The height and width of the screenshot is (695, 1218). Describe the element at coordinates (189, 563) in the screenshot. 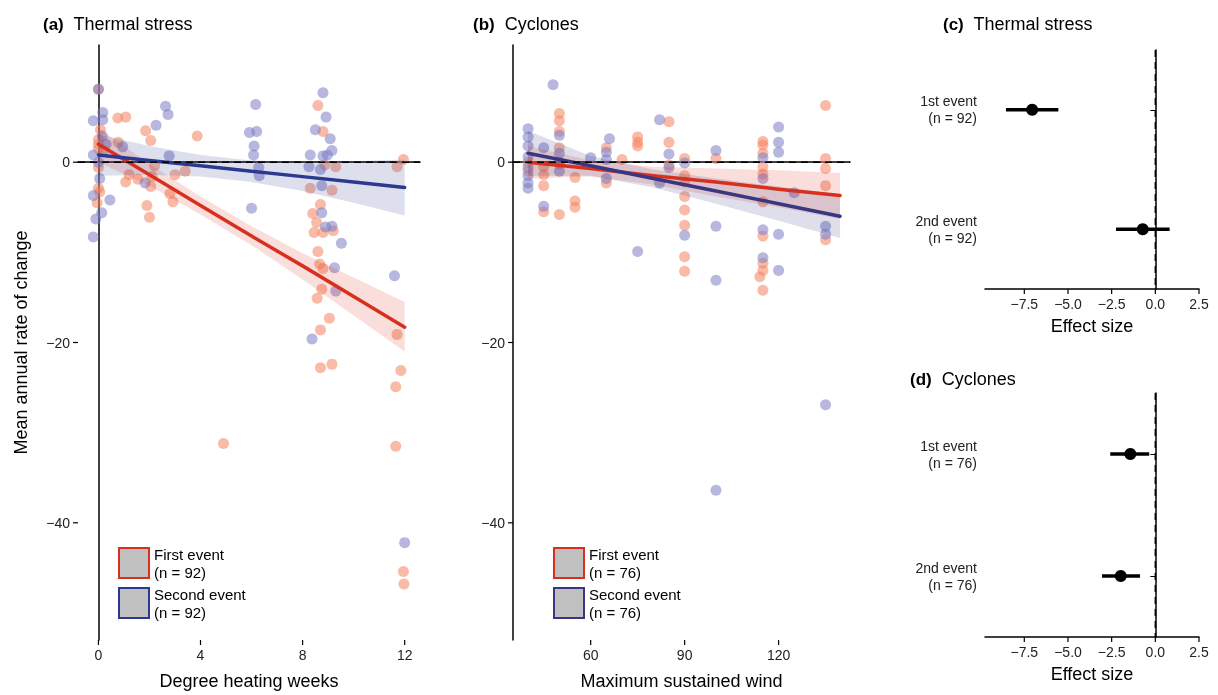

I see `legend-label: First event (n = 92)` at that location.